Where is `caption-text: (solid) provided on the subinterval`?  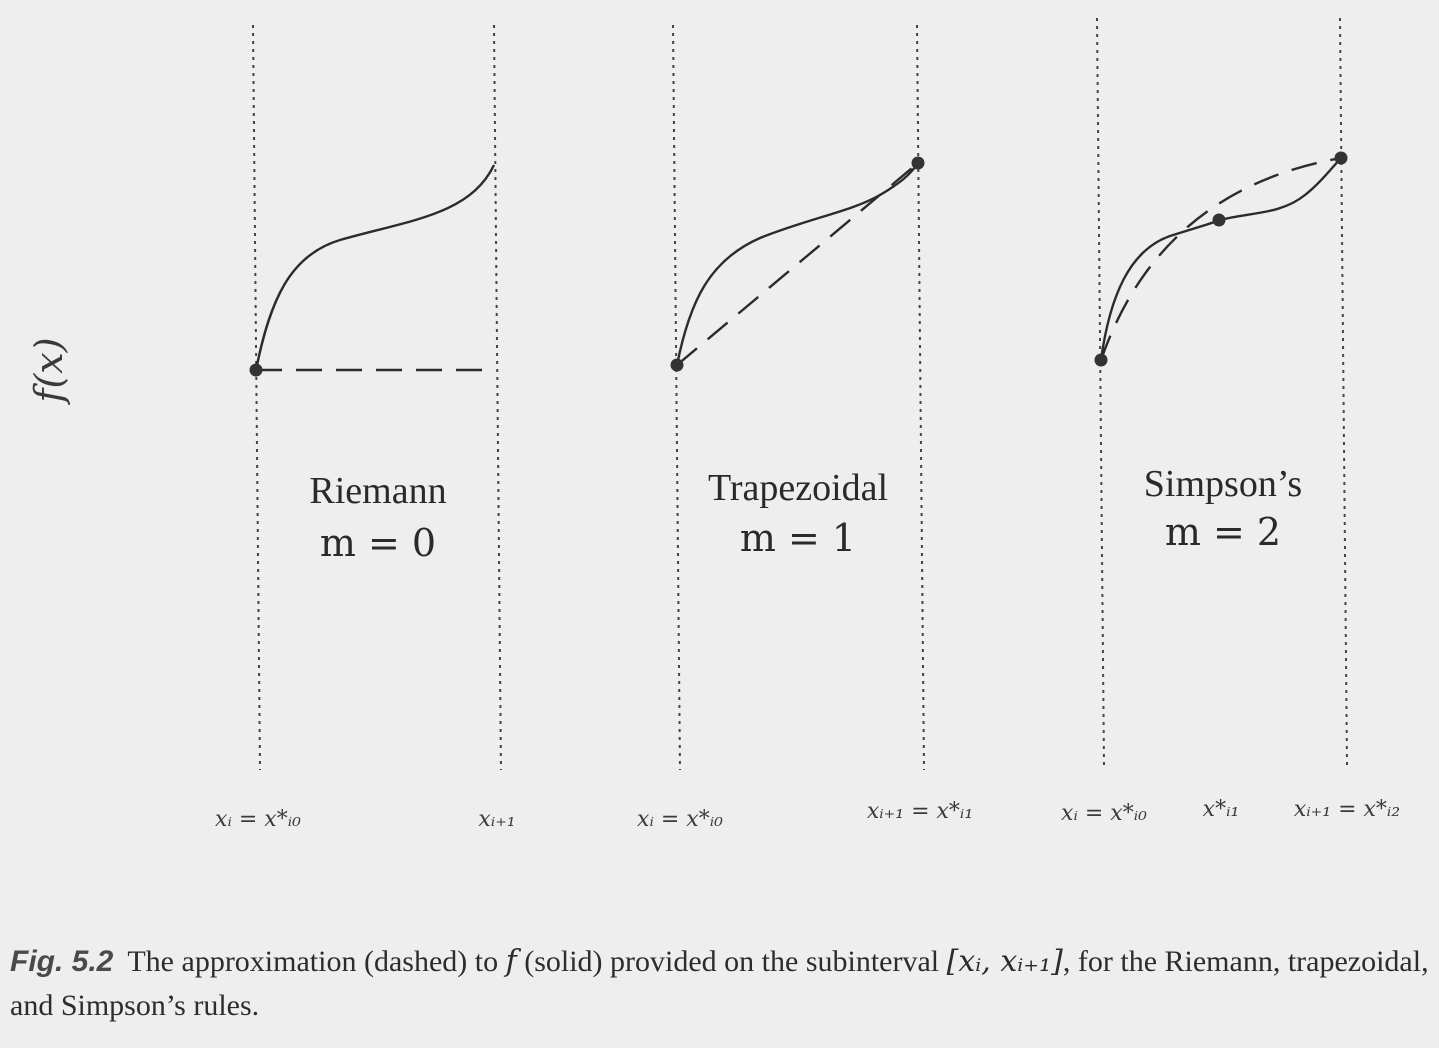 caption-text: (solid) provided on the subinterval is located at coordinates (731, 961).